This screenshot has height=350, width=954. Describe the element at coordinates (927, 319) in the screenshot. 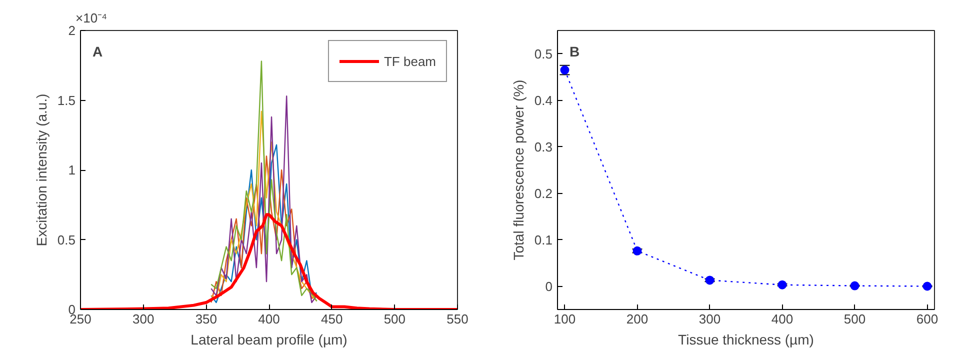

I see `x-tick-label: 600` at that location.